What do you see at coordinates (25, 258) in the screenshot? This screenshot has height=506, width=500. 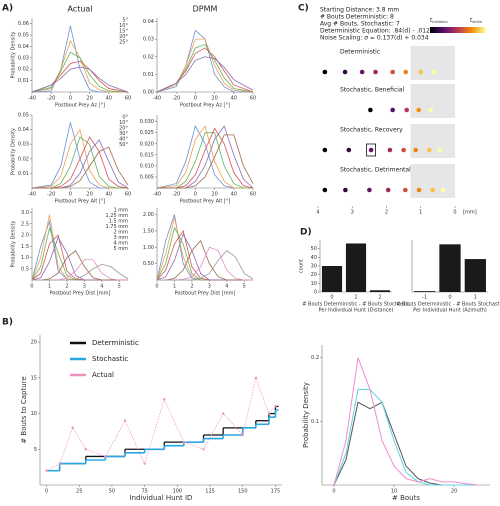 I see `y-tick-label: 1.0` at bounding box center [25, 258].